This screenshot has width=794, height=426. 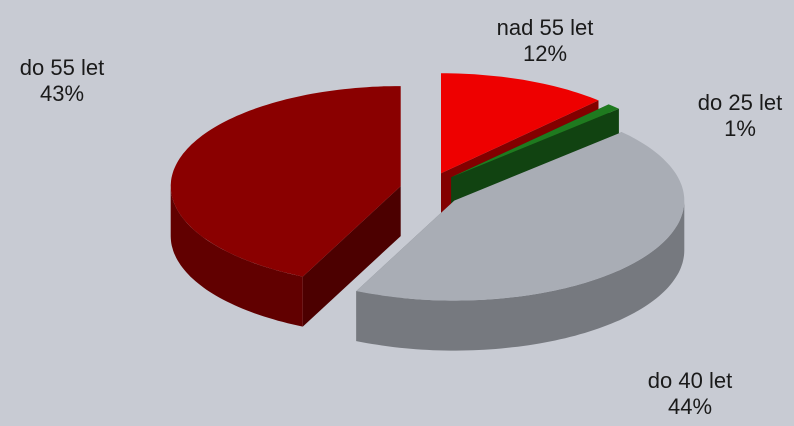 I want to click on slice-value: 44%, so click(x=690, y=406).